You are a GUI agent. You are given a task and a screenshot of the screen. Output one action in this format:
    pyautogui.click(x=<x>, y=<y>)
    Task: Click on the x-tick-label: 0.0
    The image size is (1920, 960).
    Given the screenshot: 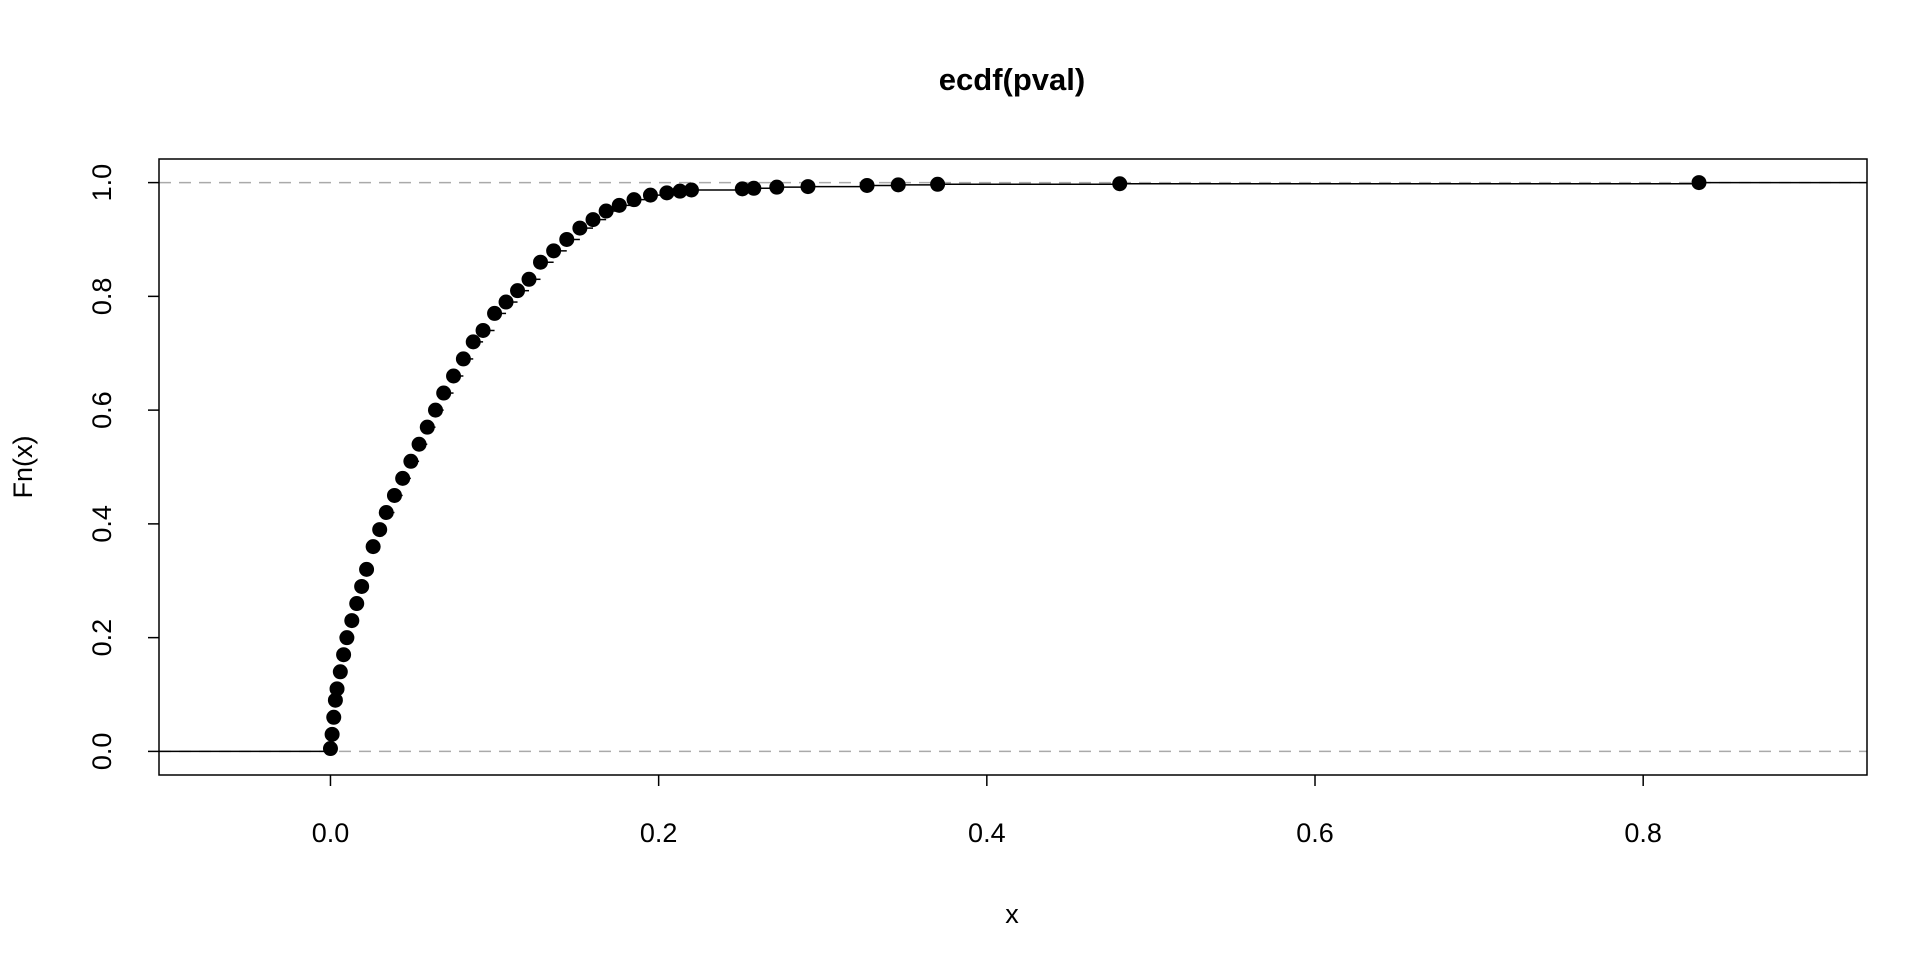 What is the action you would take?
    pyautogui.click(x=331, y=833)
    